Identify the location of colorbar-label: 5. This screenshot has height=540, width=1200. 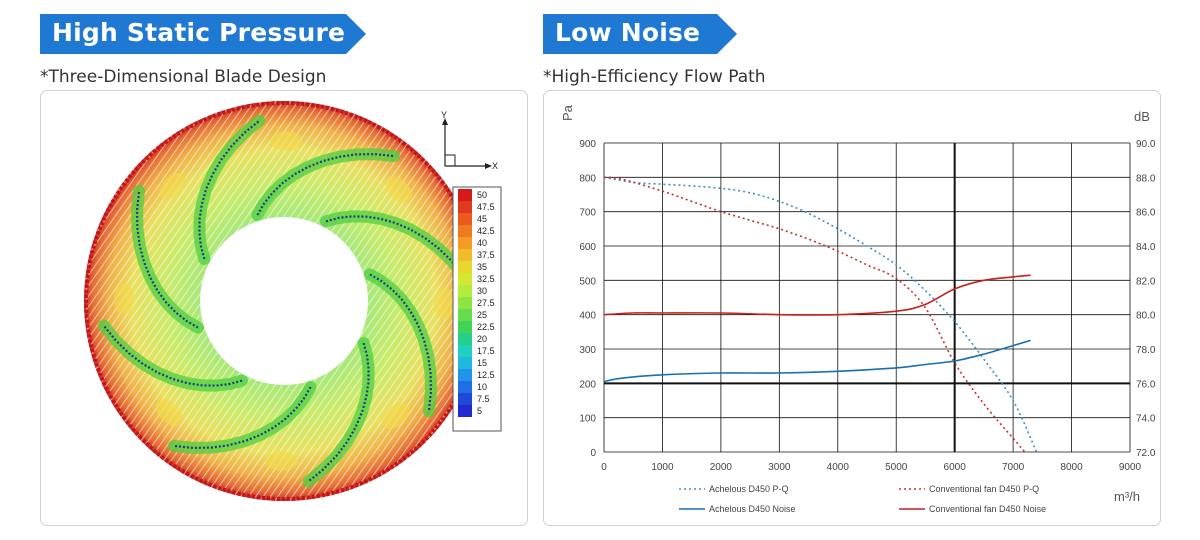
(479, 411).